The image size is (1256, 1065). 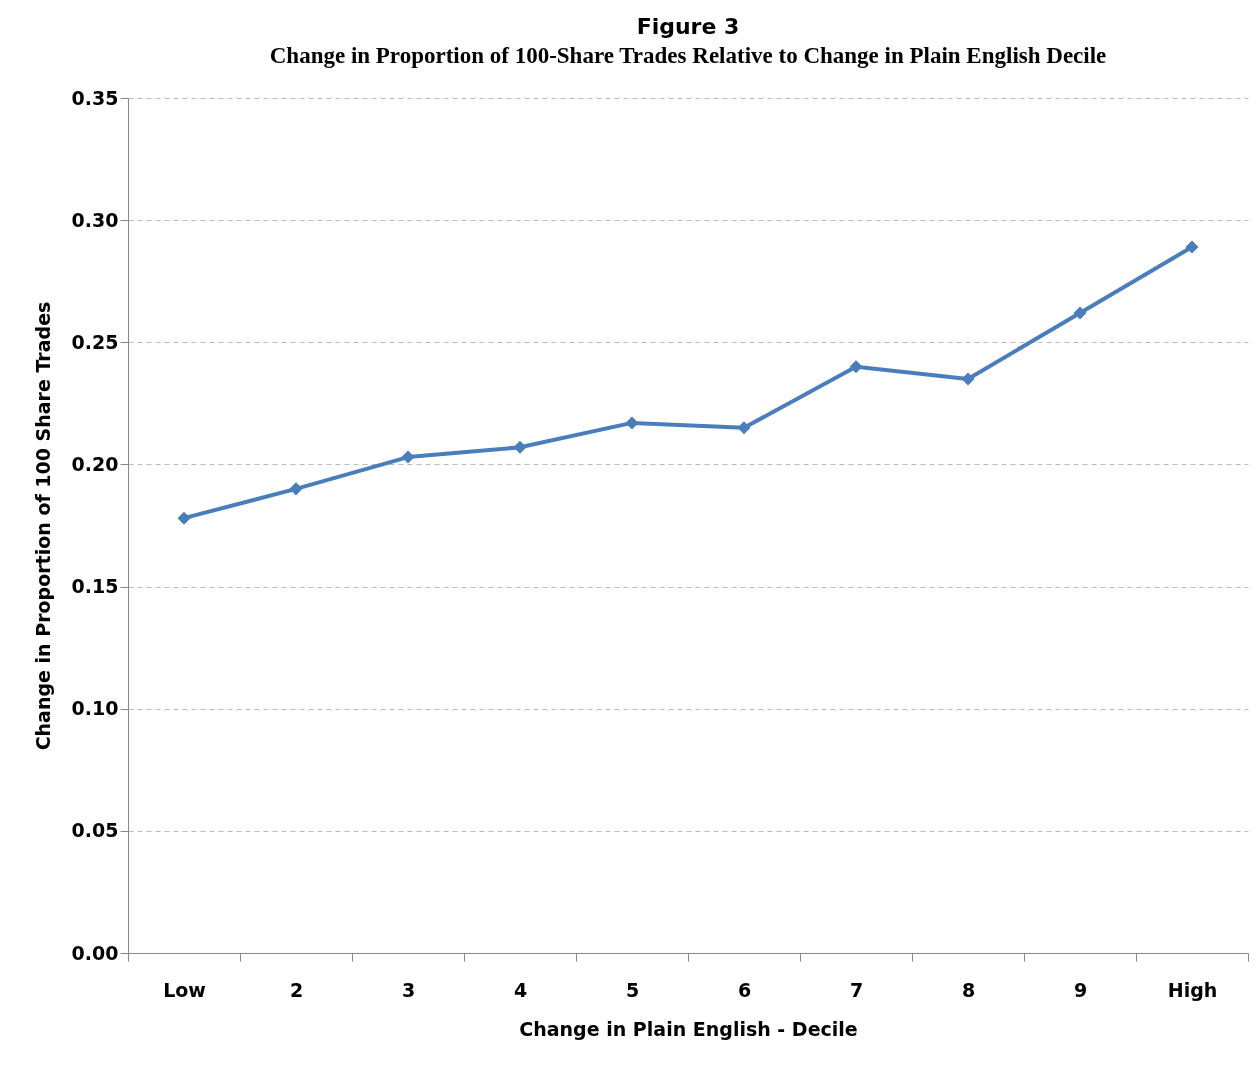 What do you see at coordinates (95, 97) in the screenshot?
I see `y-tick-label: 0.35` at bounding box center [95, 97].